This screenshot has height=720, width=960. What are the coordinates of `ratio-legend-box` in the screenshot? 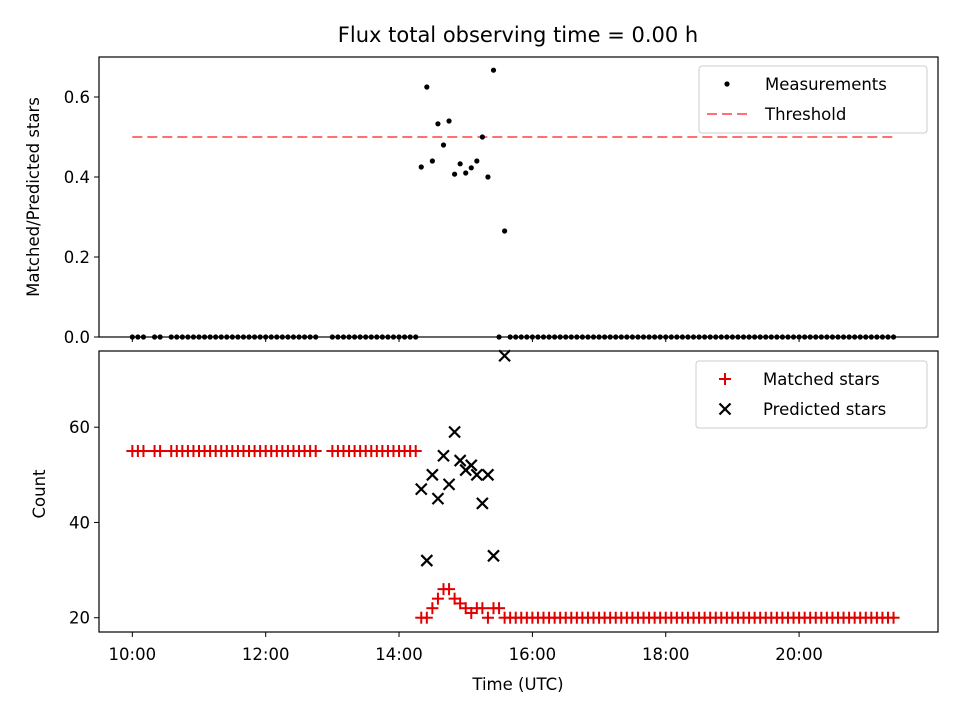 It's located at (813, 99).